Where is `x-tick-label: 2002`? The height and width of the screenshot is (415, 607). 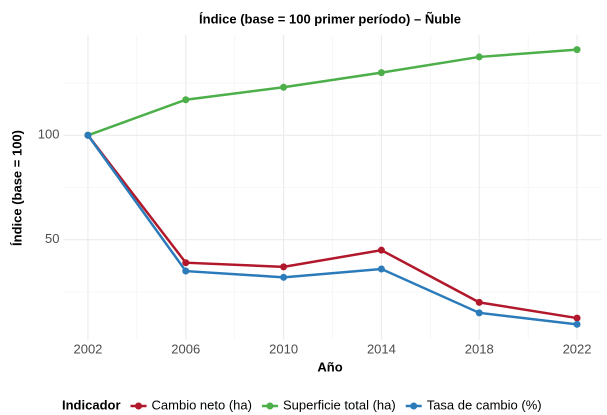
x-tick-label: 2002 is located at coordinates (87, 348).